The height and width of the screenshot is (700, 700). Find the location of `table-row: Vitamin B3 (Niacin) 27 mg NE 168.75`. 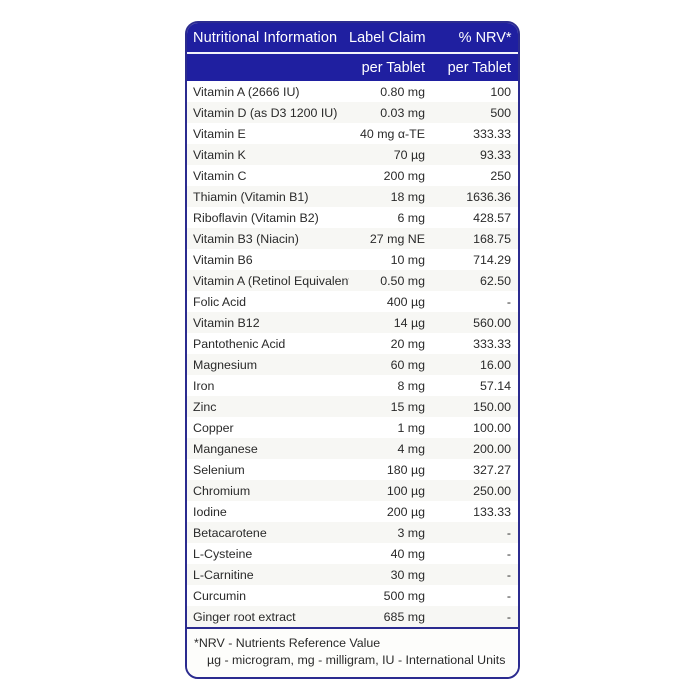

table-row: Vitamin B3 (Niacin) 27 mg NE 168.75 is located at coordinates (352, 238).